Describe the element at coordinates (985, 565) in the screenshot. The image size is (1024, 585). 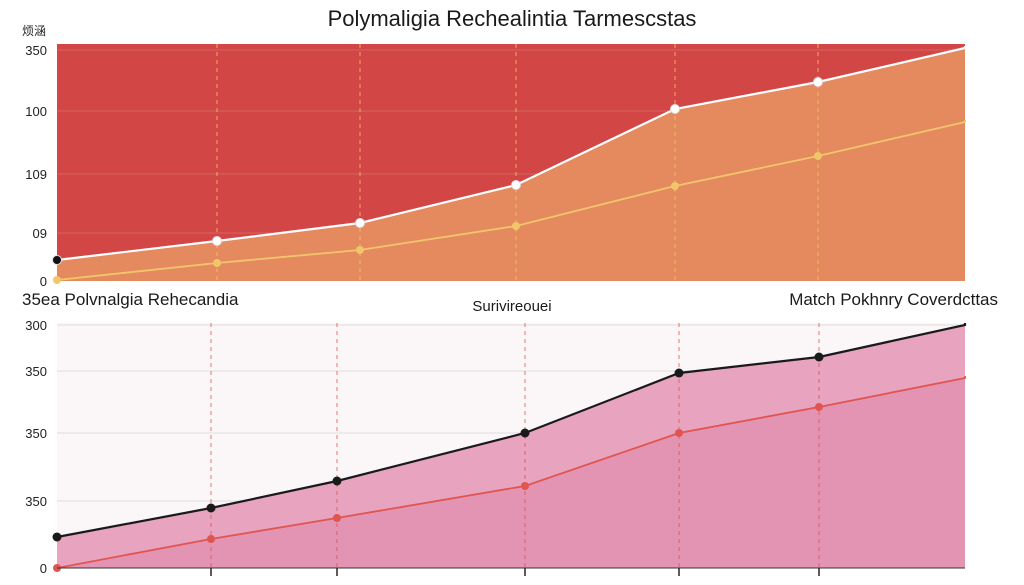
I see `watermark: AI生成` at that location.